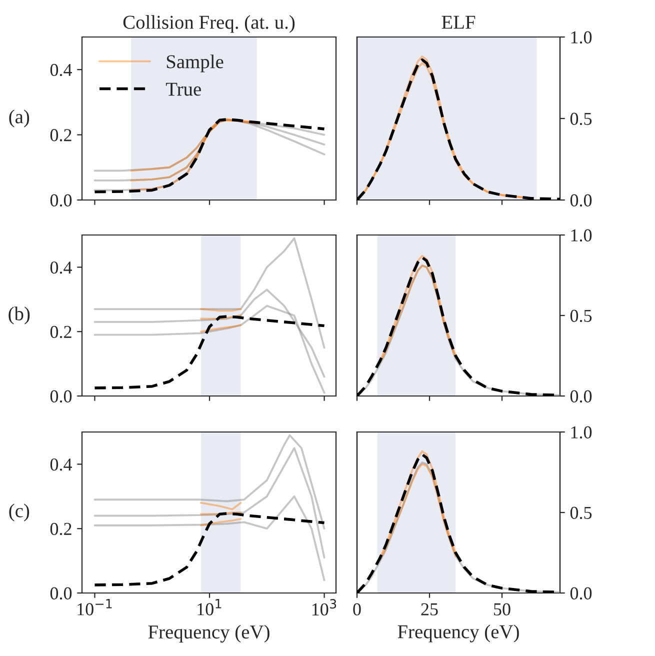 This screenshot has width=655, height=656. I want to click on x-tick-label: 0, so click(357, 609).